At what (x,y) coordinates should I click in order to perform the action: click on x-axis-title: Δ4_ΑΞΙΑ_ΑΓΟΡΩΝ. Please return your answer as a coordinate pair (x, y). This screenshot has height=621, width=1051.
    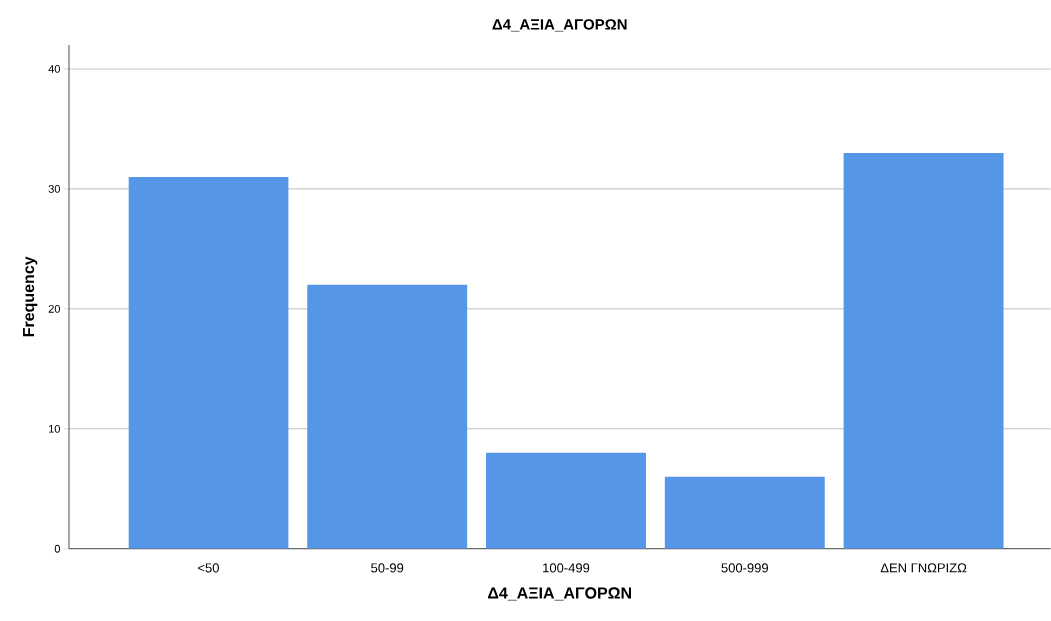
    Looking at the image, I should click on (559, 594).